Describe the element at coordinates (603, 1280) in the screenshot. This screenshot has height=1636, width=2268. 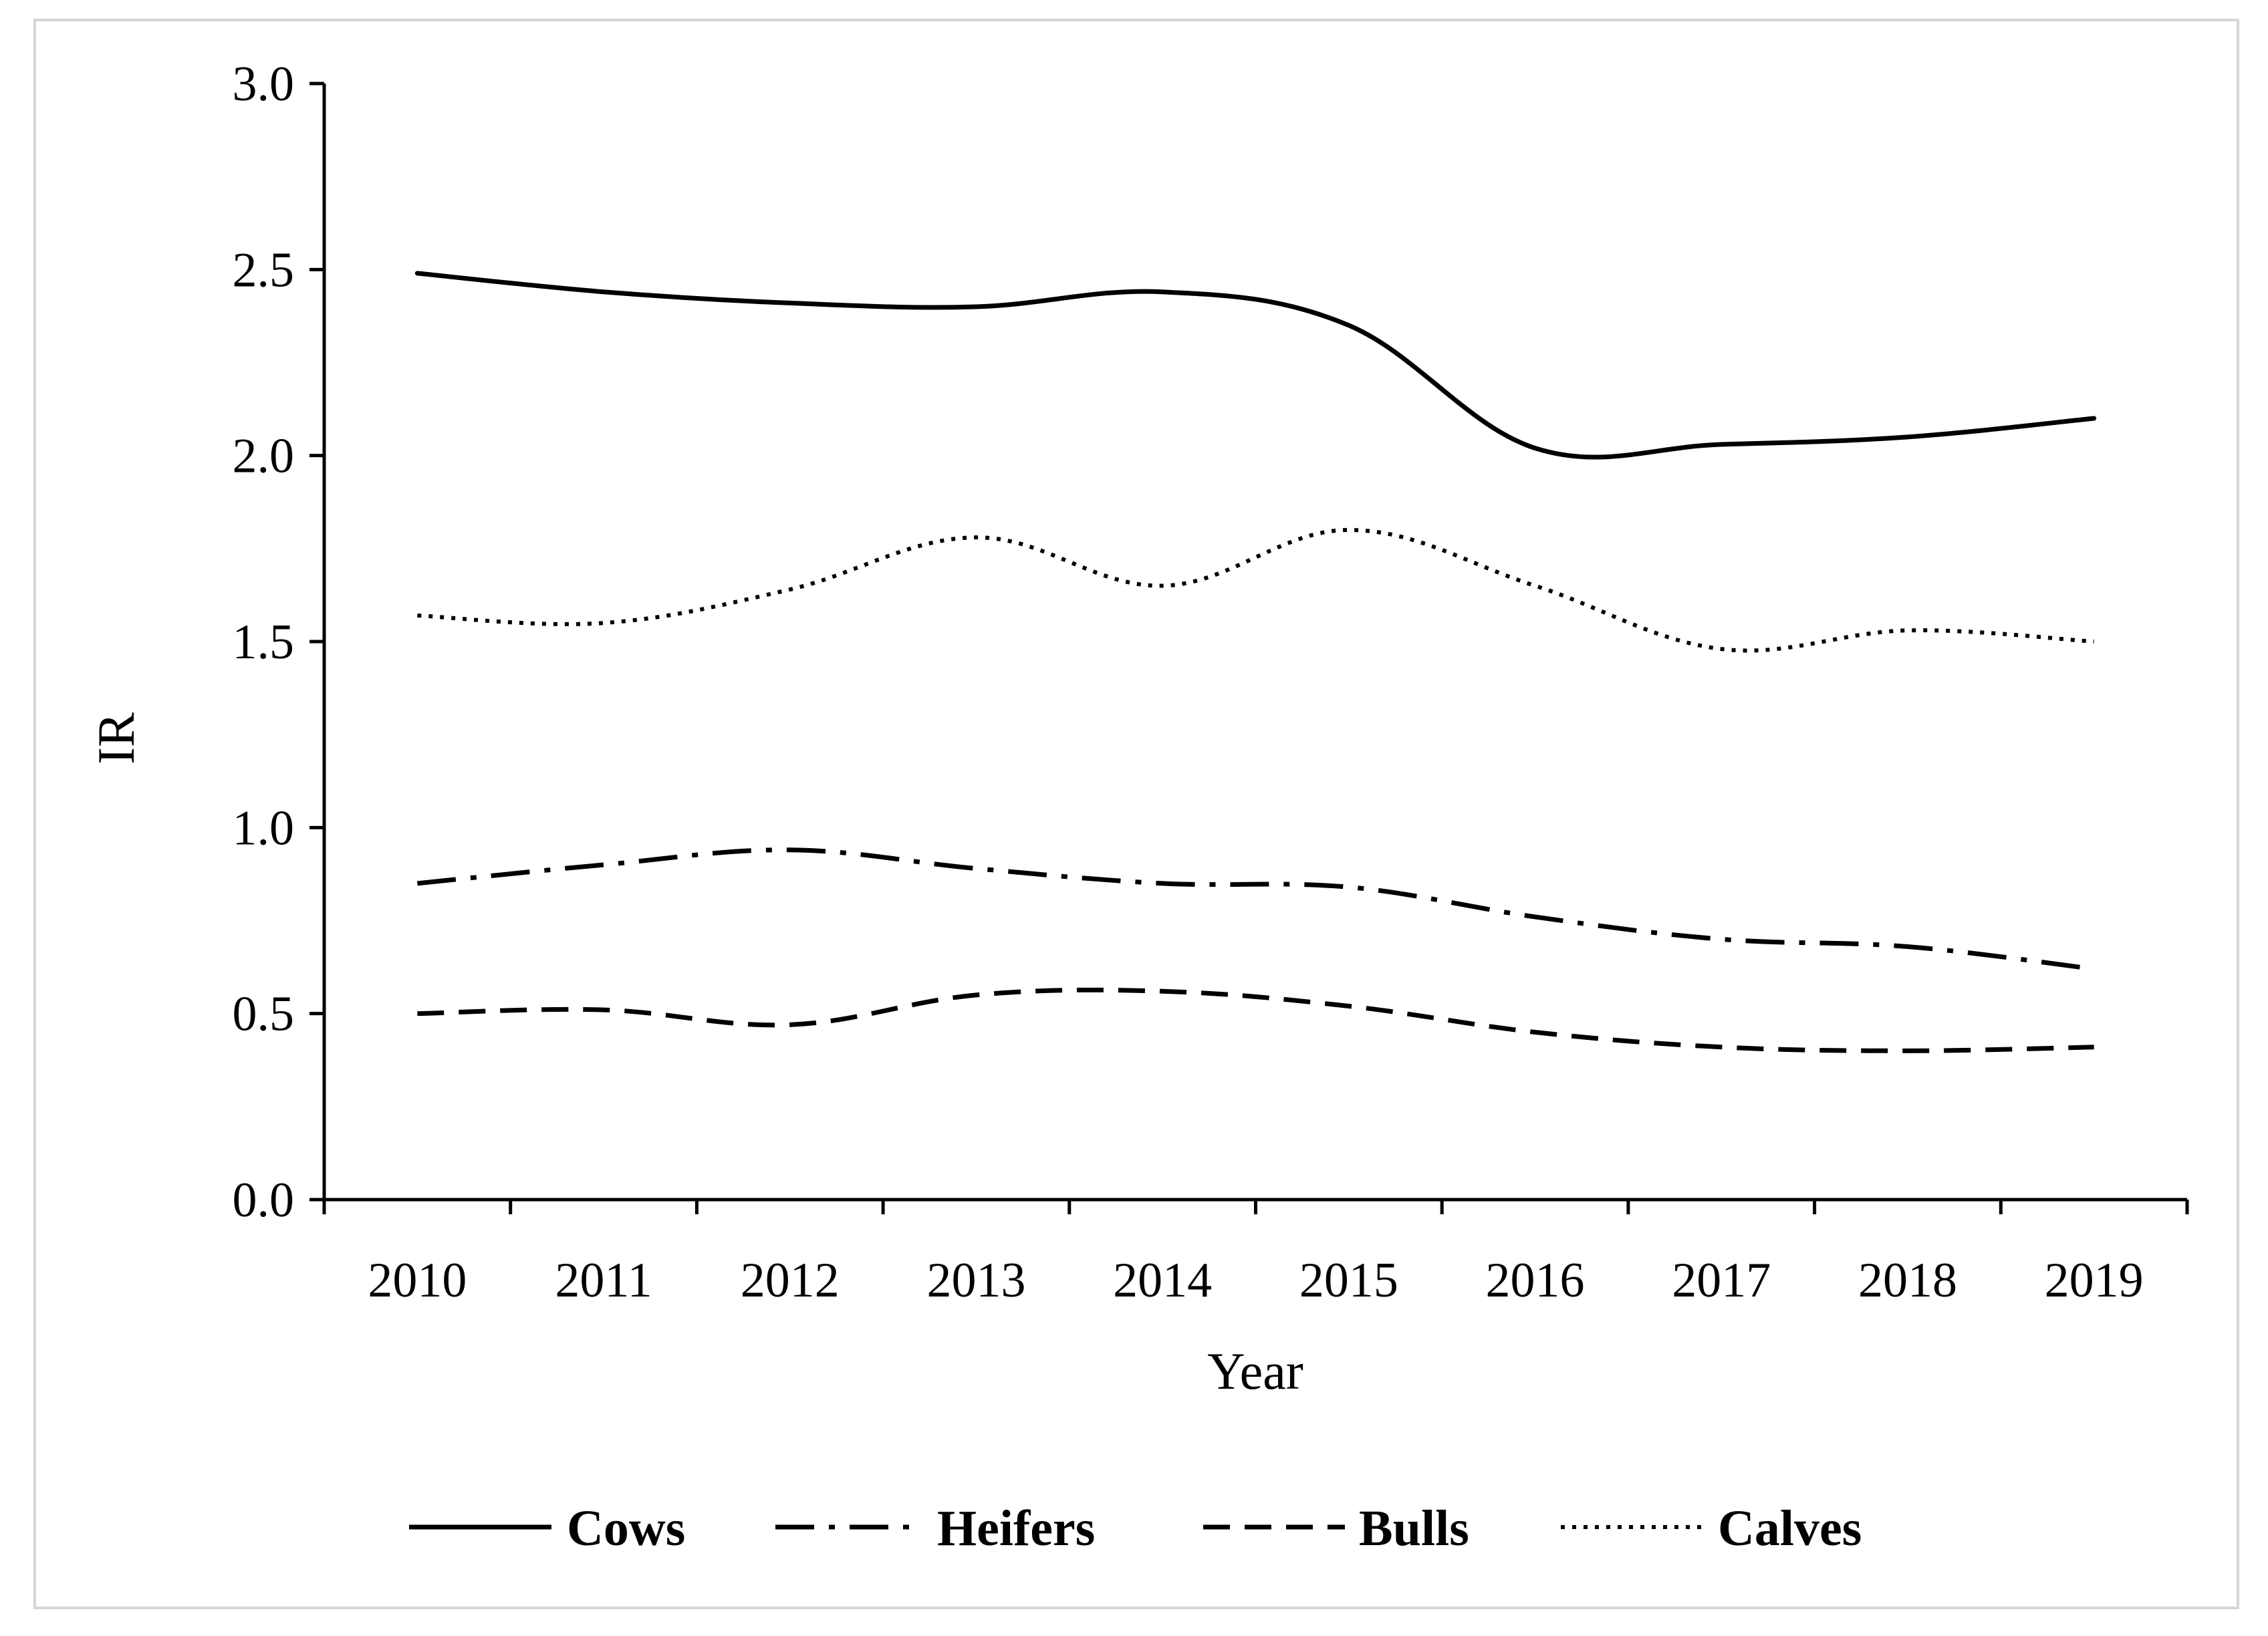
I see `x-tick-label: 2011` at that location.